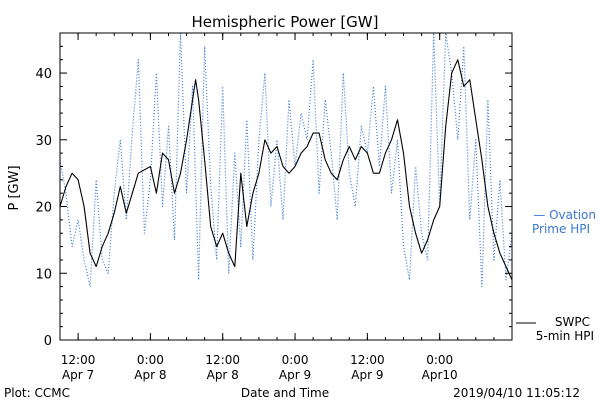 This screenshot has width=600, height=404. Describe the element at coordinates (43, 274) in the screenshot. I see `y-tick-label: 10` at that location.